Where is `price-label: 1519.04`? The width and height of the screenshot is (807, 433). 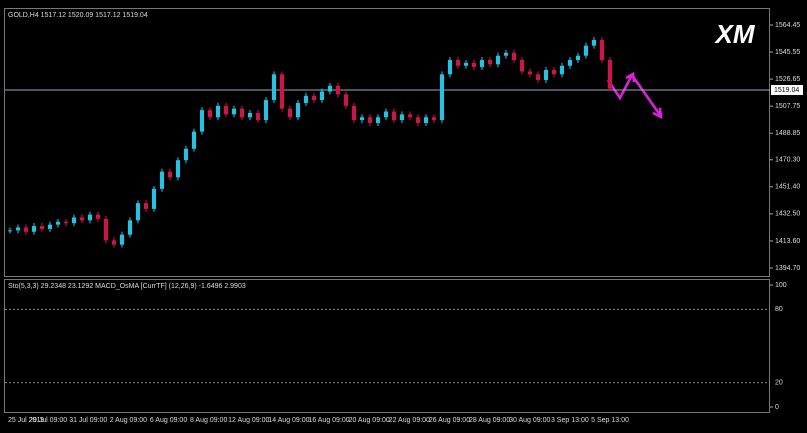
price-label: 1519.04 is located at coordinates (786, 90).